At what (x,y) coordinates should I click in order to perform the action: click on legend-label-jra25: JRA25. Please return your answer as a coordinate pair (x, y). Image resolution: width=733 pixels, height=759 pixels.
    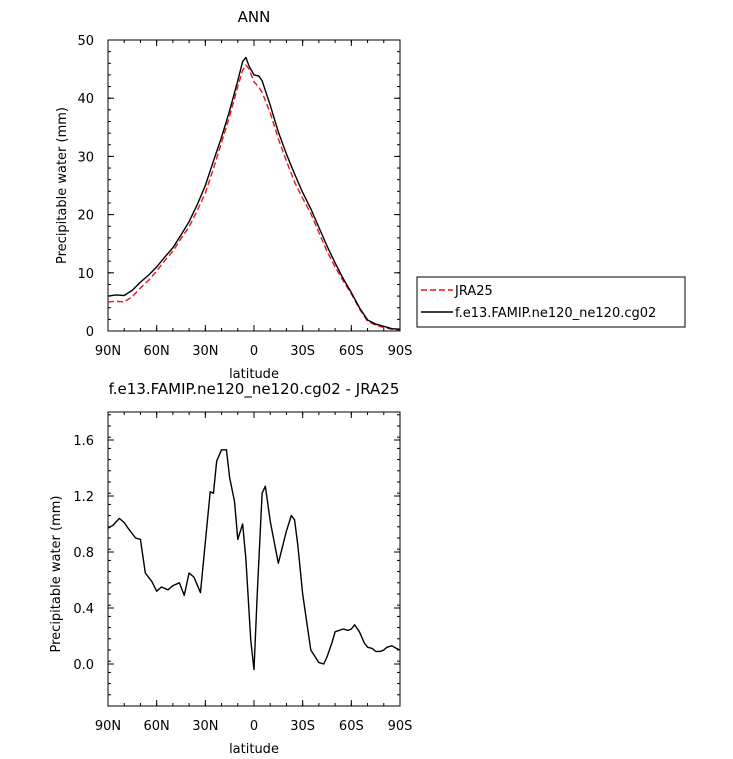
    Looking at the image, I should click on (473, 291).